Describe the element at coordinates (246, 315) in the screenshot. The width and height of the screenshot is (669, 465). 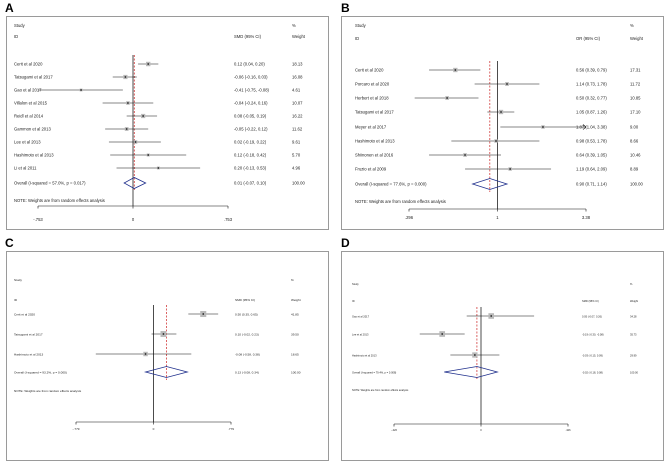
I see `effect-ci-label-c: 0.50 (0.35, 0.65)` at that location.